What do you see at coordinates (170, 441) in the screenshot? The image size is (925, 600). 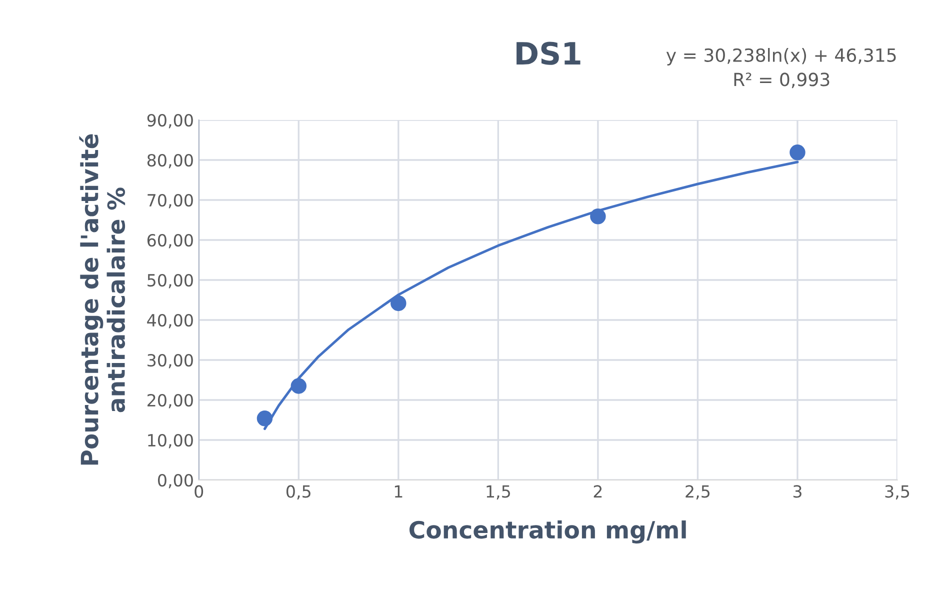 I see `y-tick-label: 10,00` at bounding box center [170, 441].